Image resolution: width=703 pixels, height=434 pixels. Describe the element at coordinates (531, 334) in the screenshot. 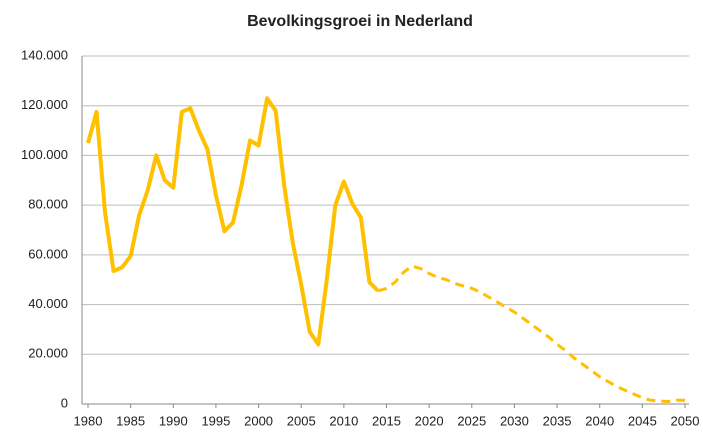

I see `line-series` at that location.